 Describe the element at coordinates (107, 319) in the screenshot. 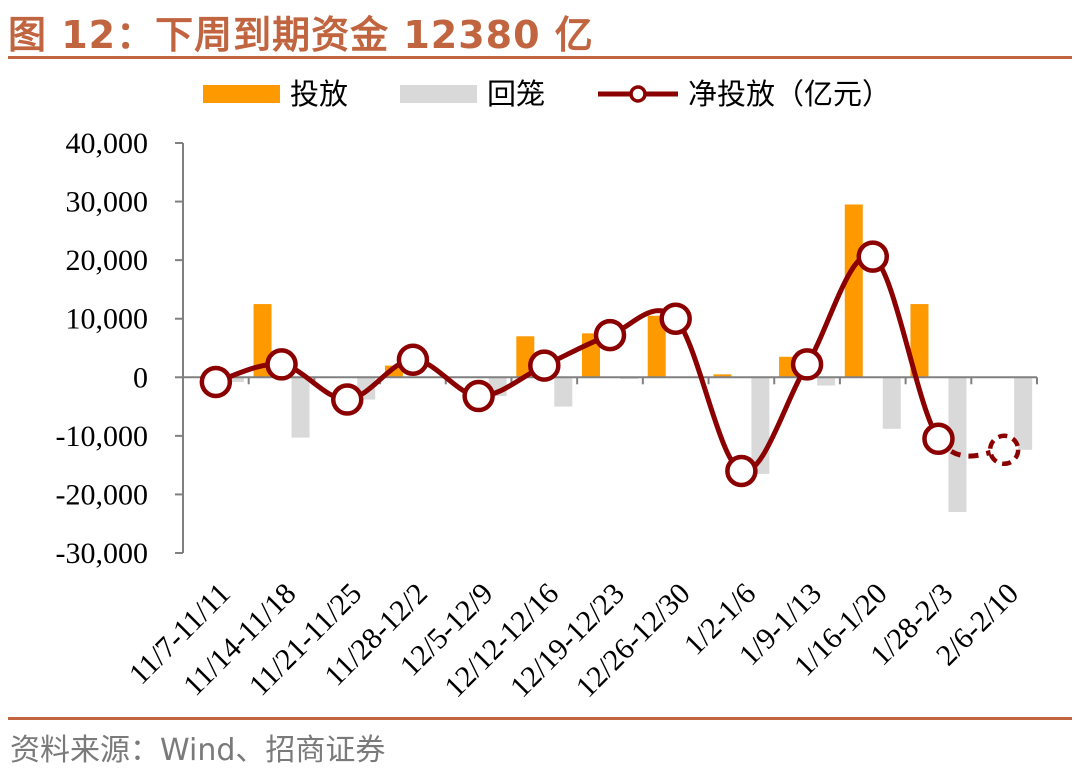

I see `y-axis-tick-label: 10,000` at that location.